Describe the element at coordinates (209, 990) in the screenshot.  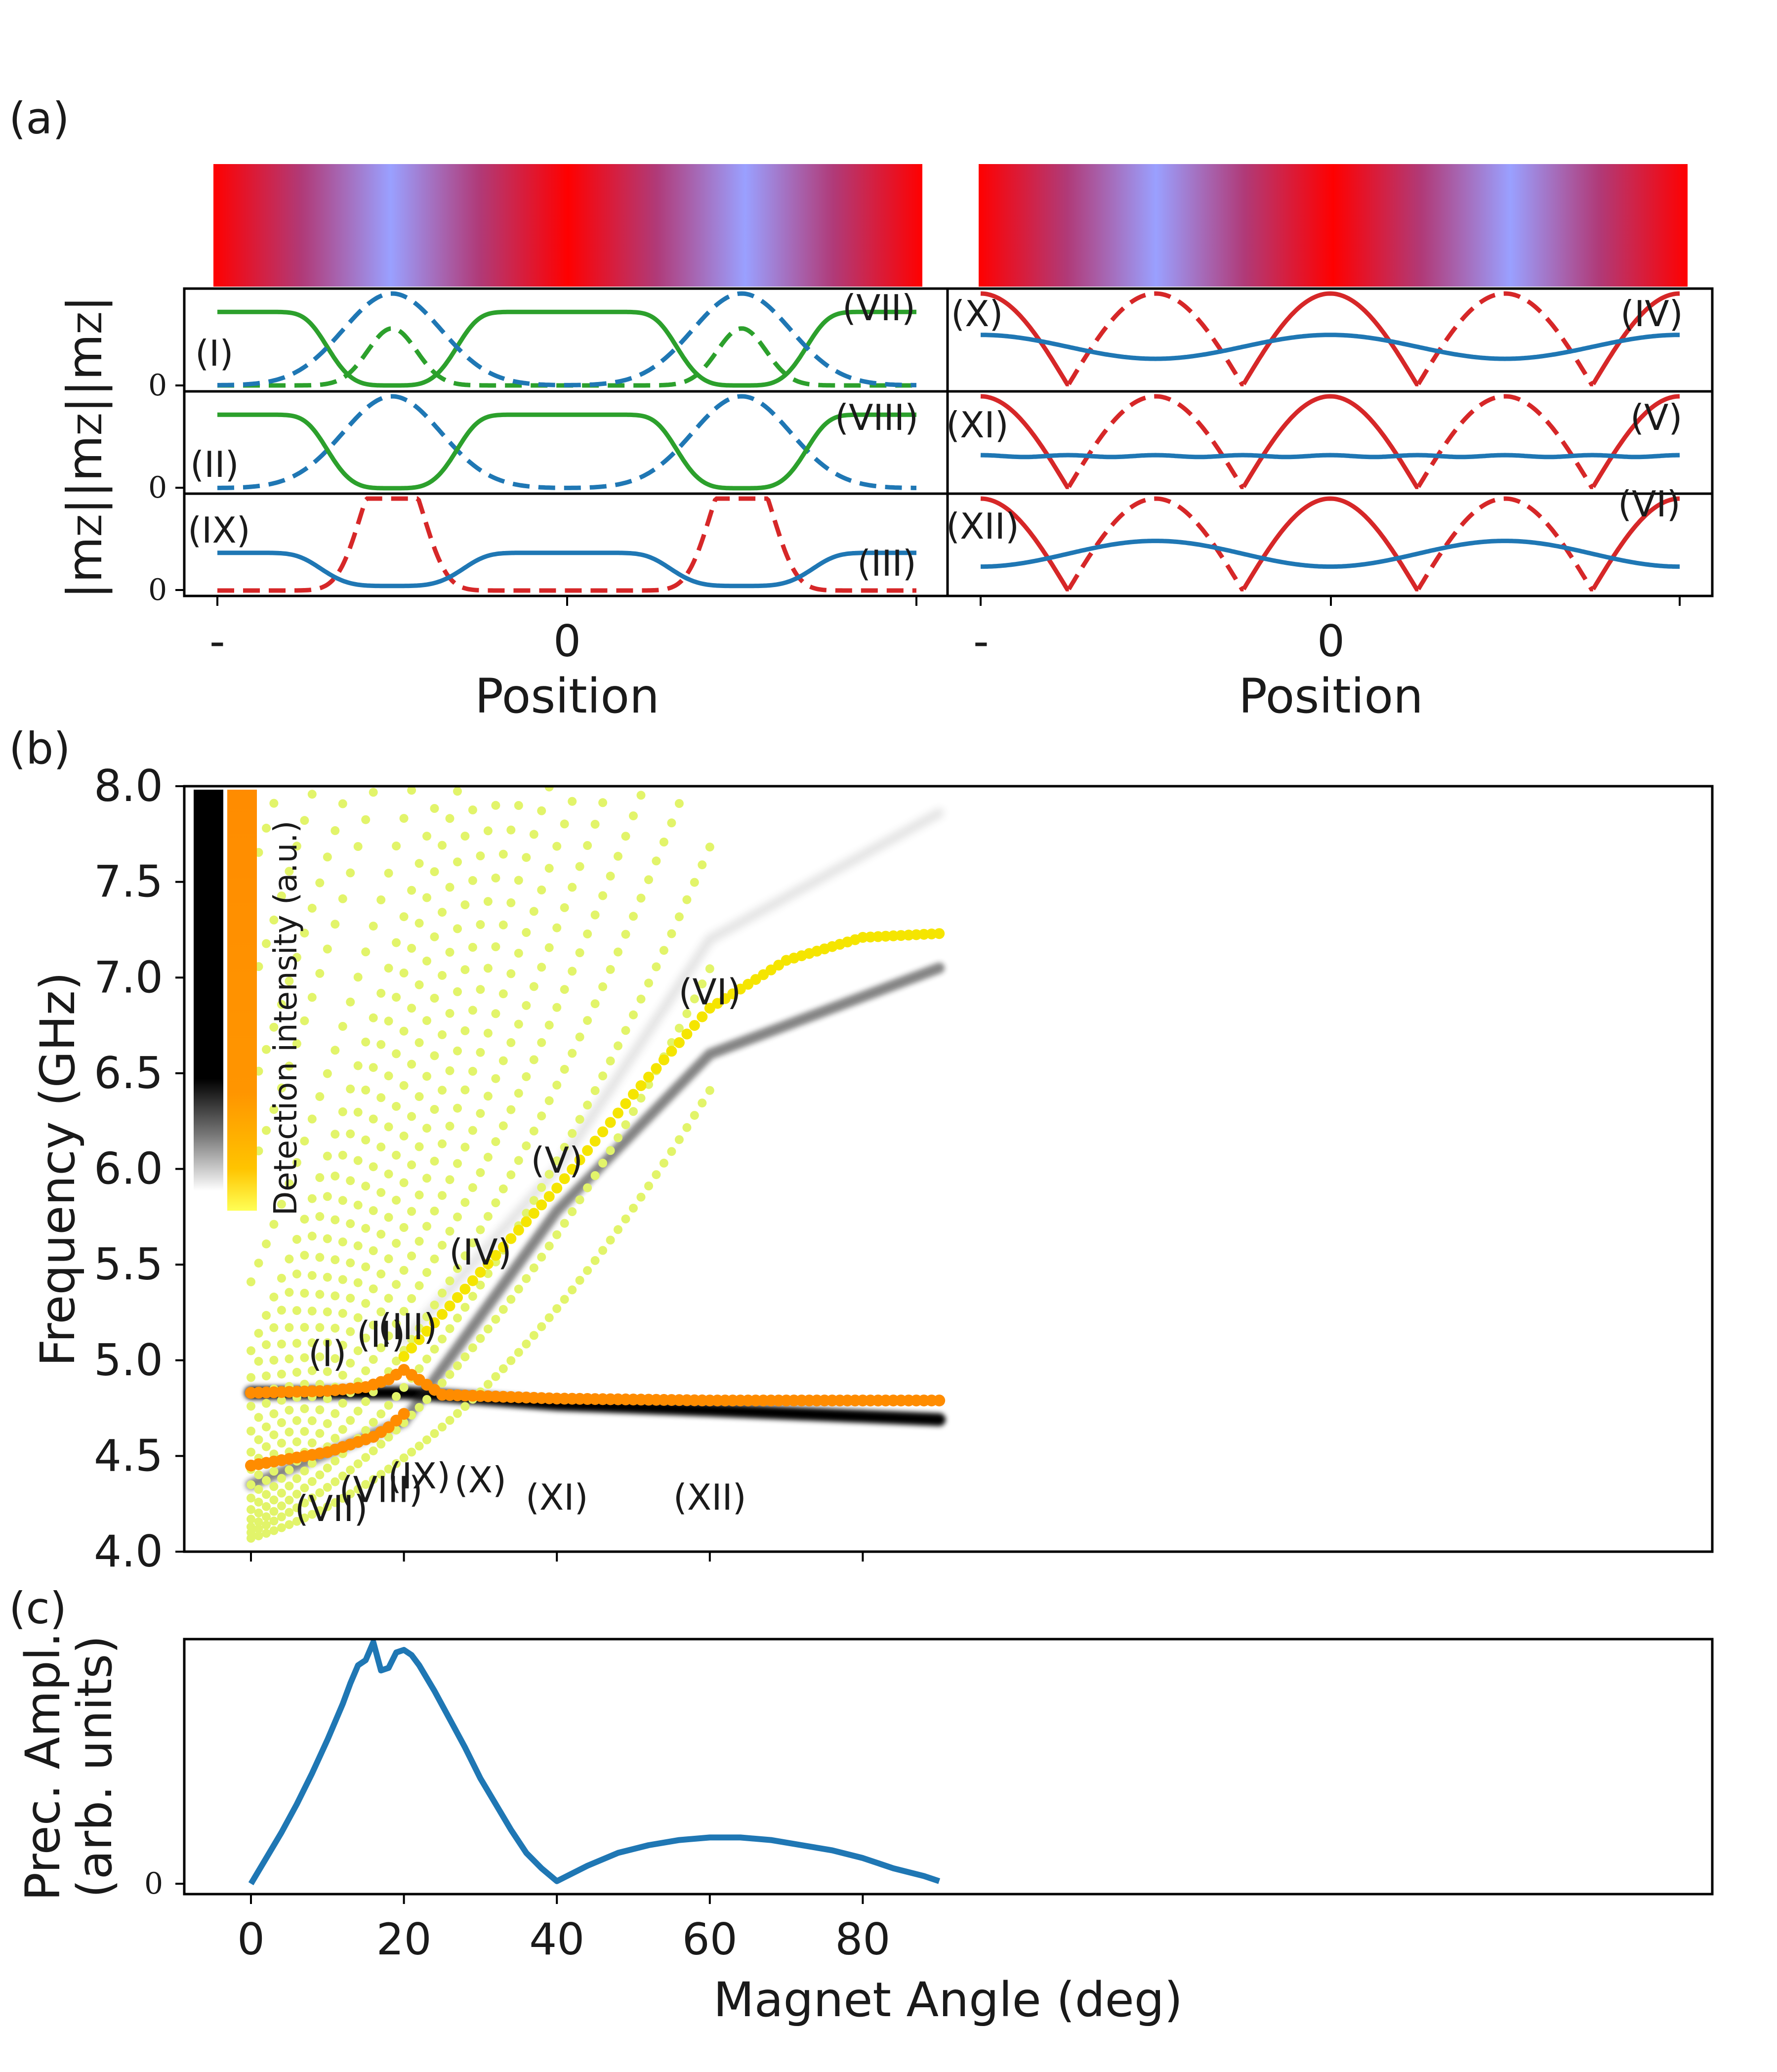
I see `colorbar-black` at that location.